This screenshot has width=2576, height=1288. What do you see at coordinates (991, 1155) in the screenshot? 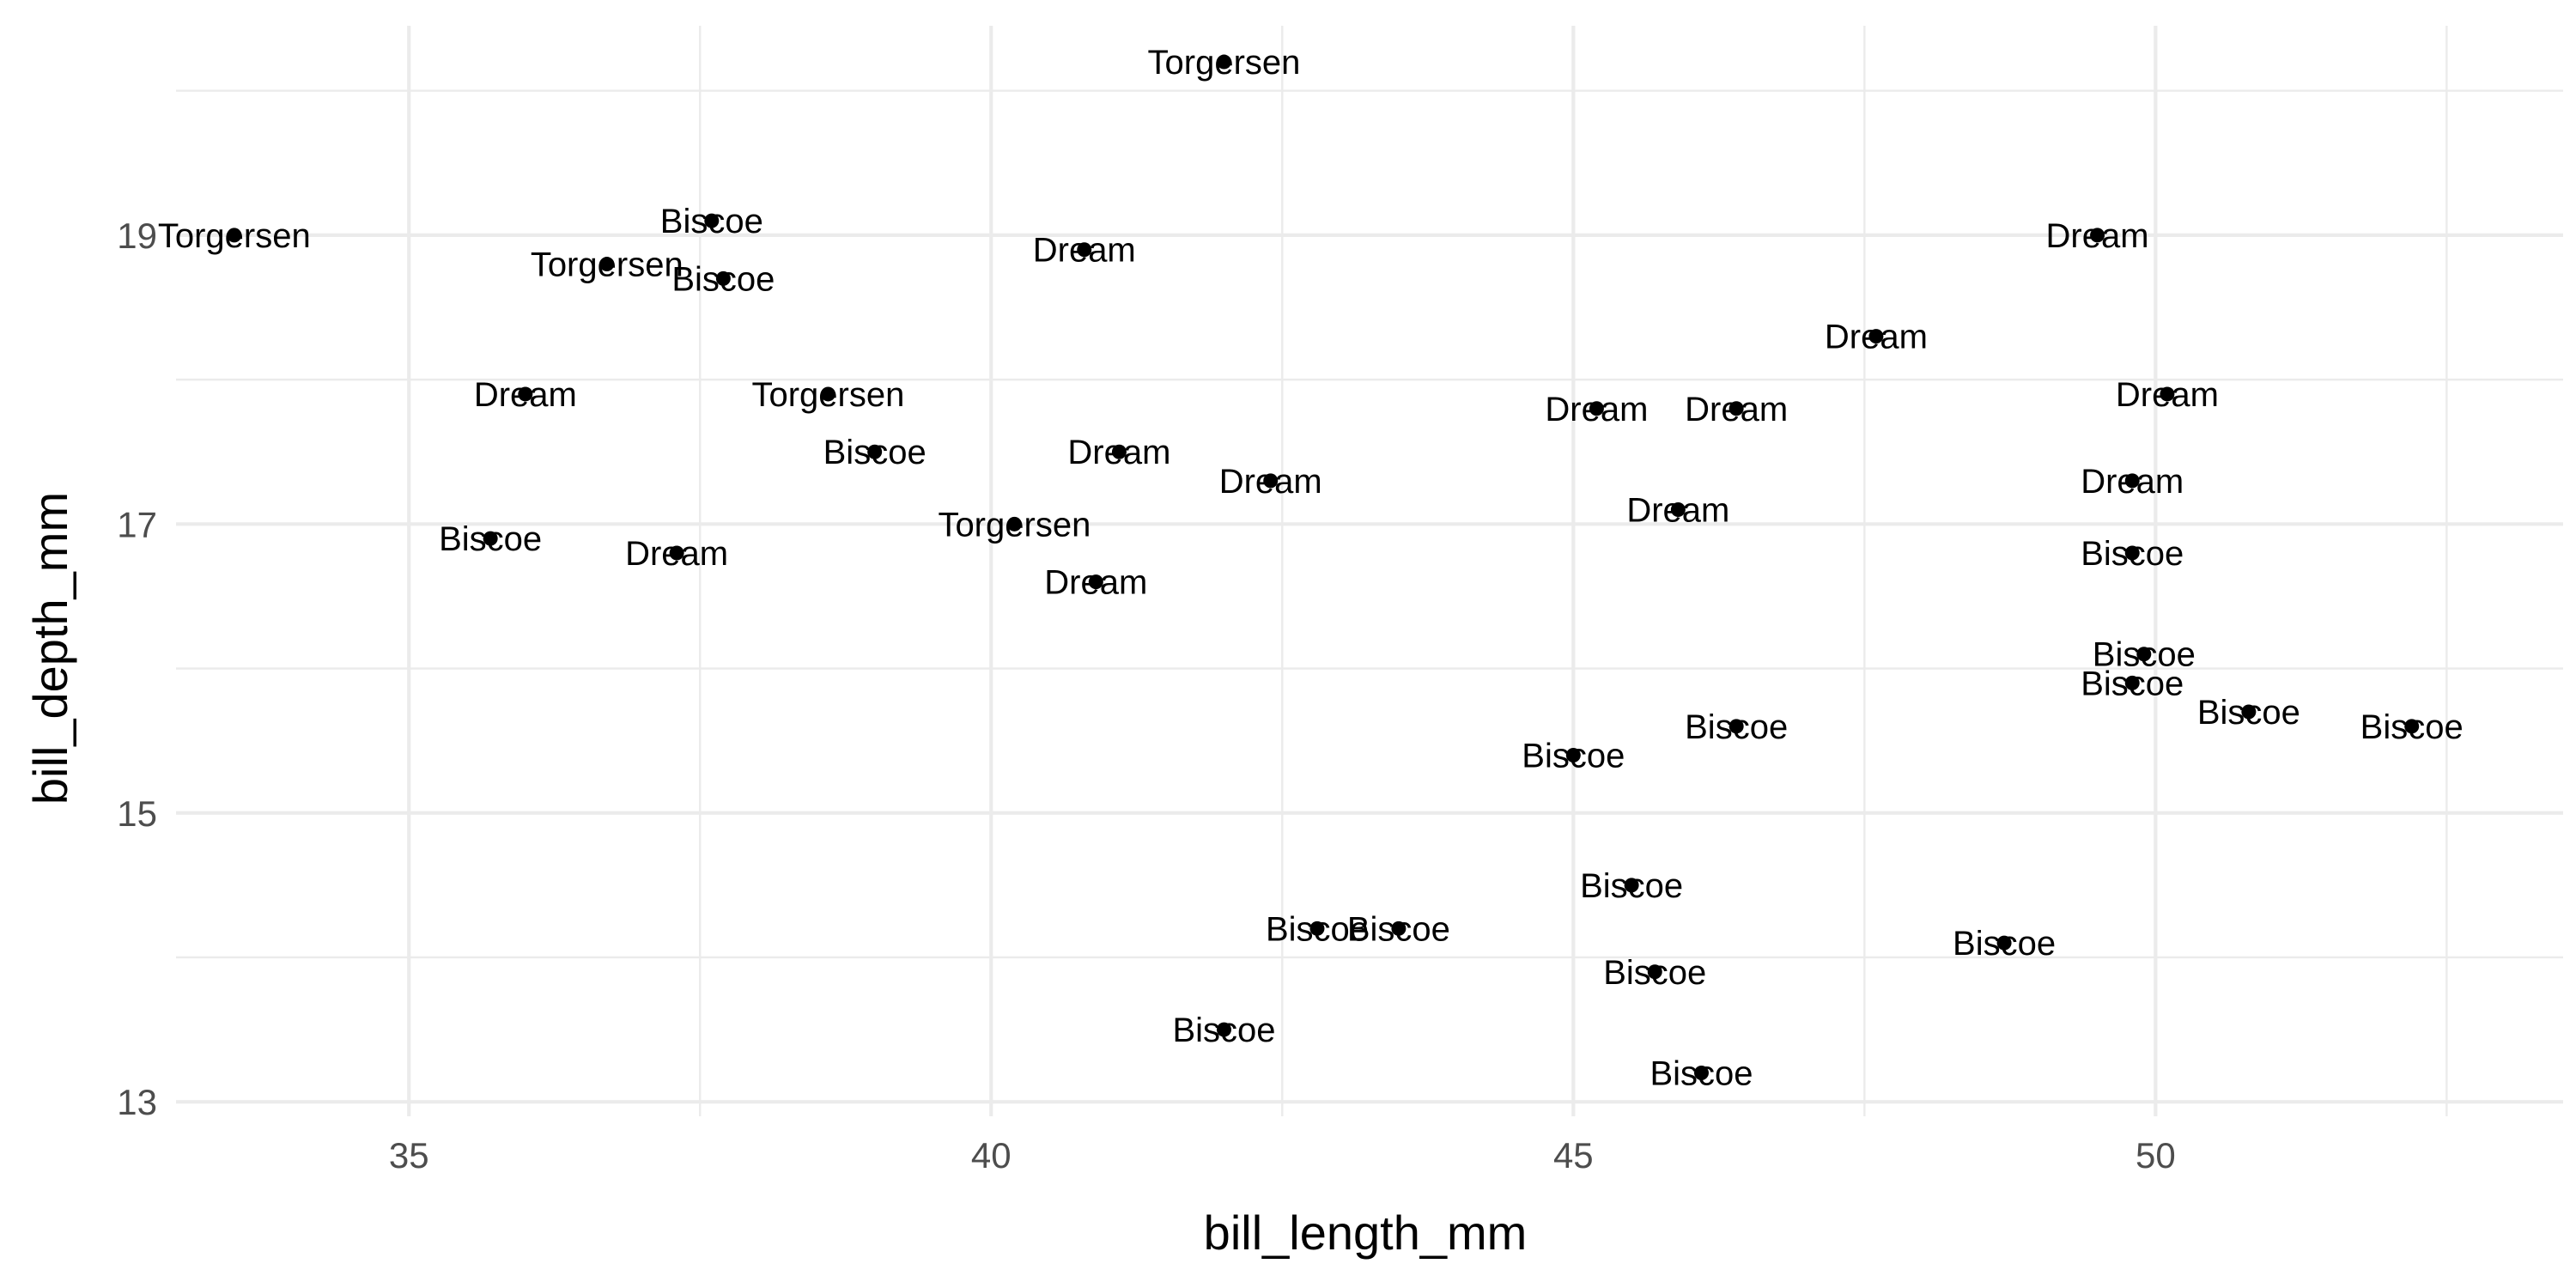
I see `x-tick-label: 40` at bounding box center [991, 1155].